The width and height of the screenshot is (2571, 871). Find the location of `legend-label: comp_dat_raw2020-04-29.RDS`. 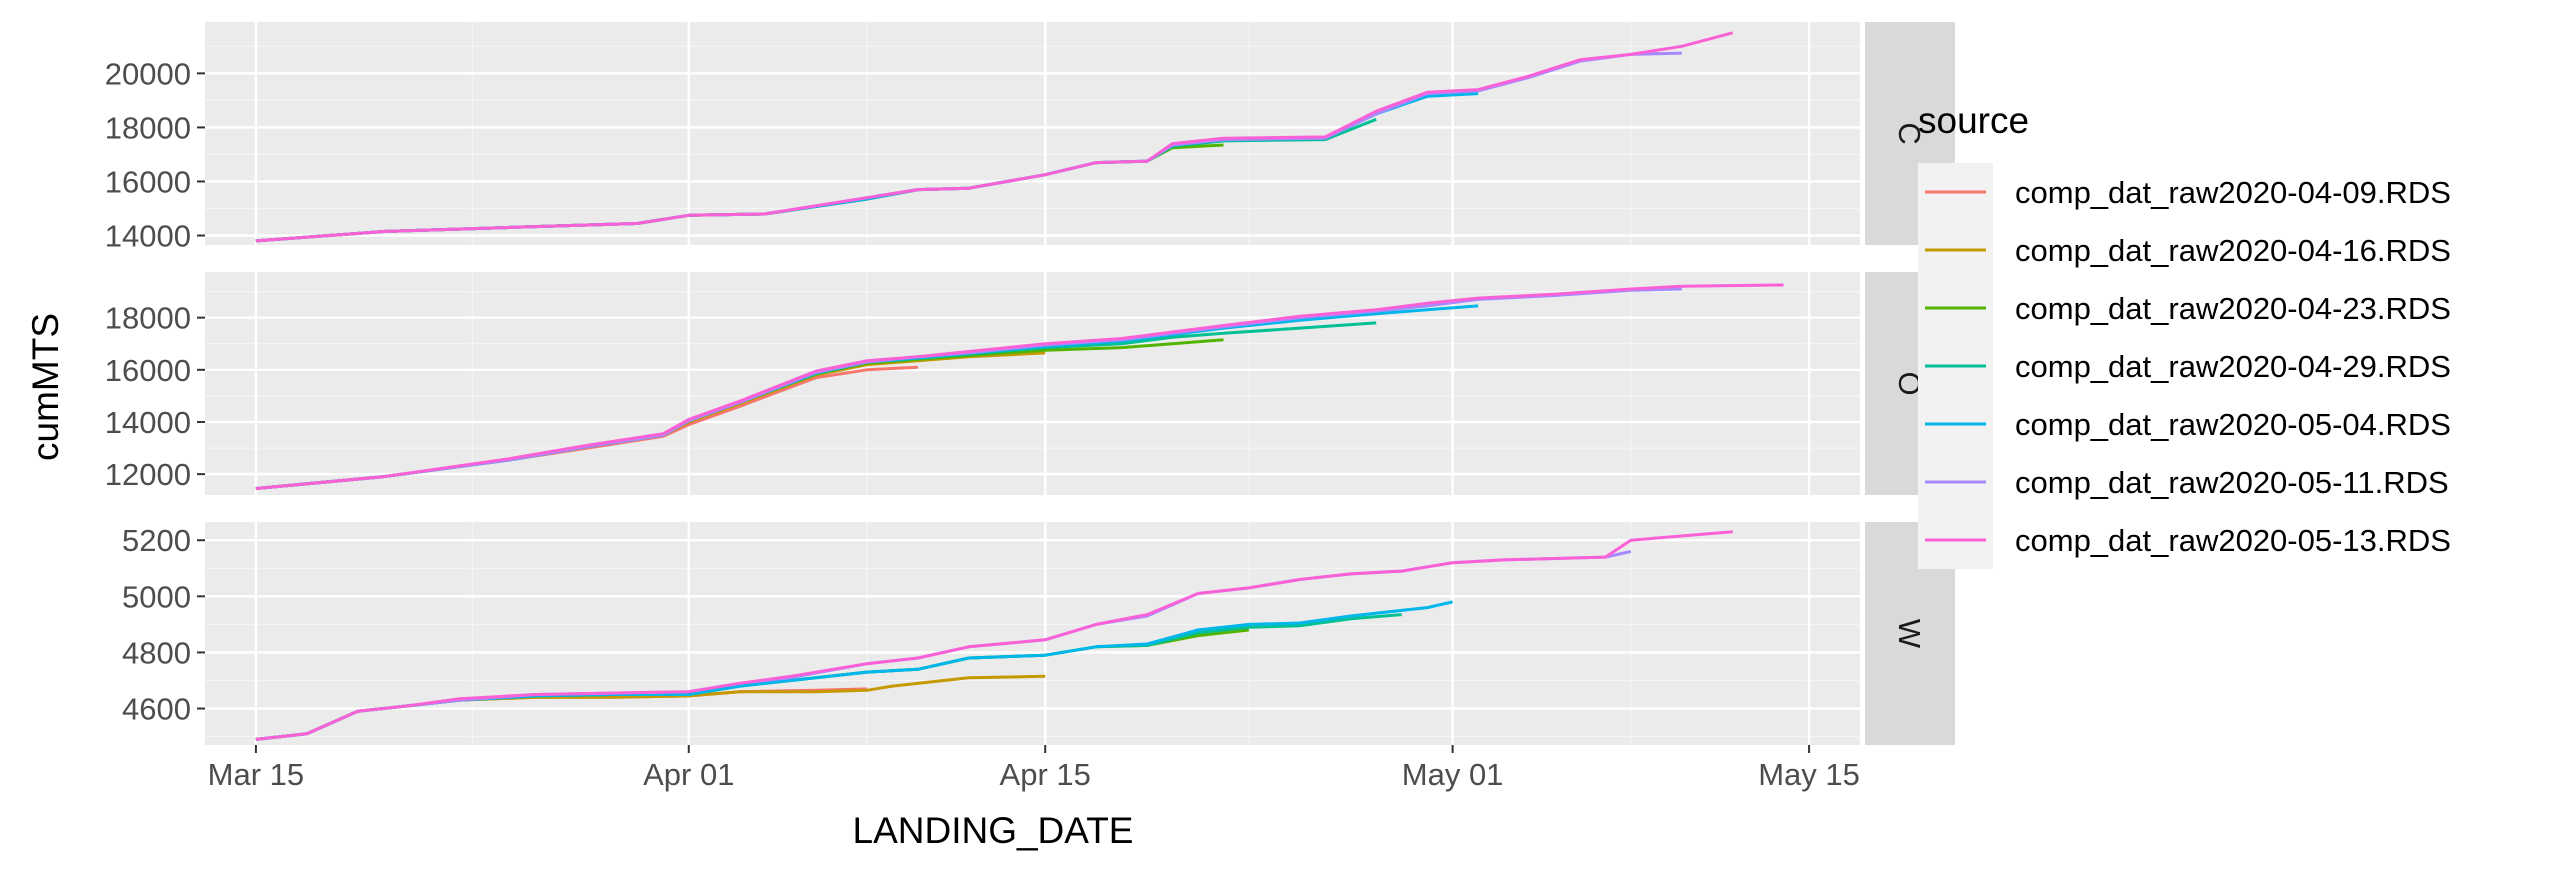

legend-label: comp_dat_raw2020-04-29.RDS is located at coordinates (2233, 366).